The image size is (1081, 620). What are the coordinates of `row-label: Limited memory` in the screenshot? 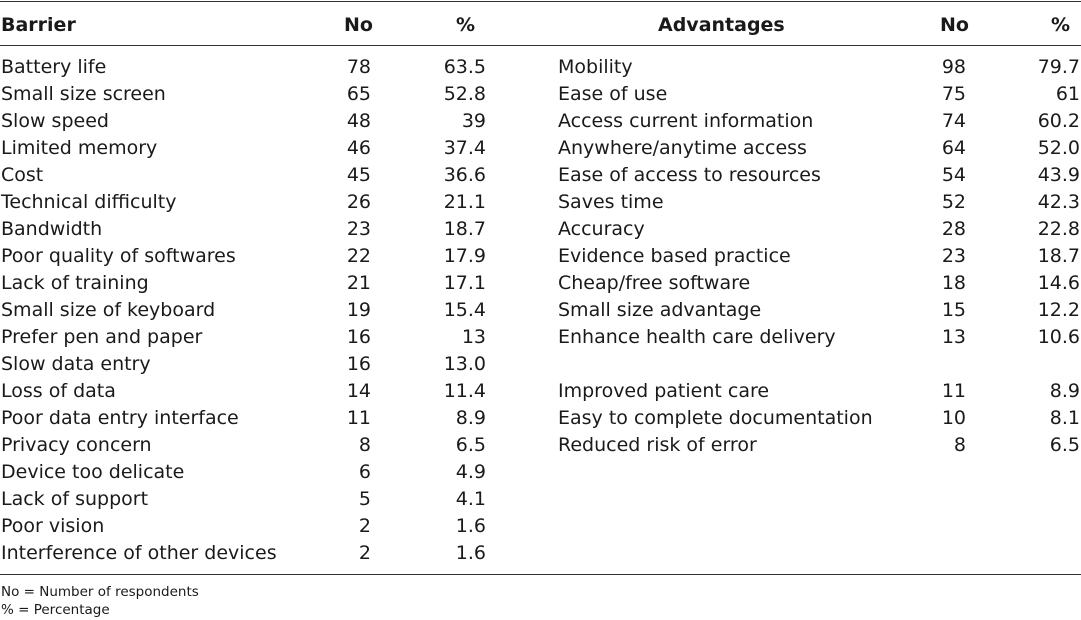 It's located at (79, 148).